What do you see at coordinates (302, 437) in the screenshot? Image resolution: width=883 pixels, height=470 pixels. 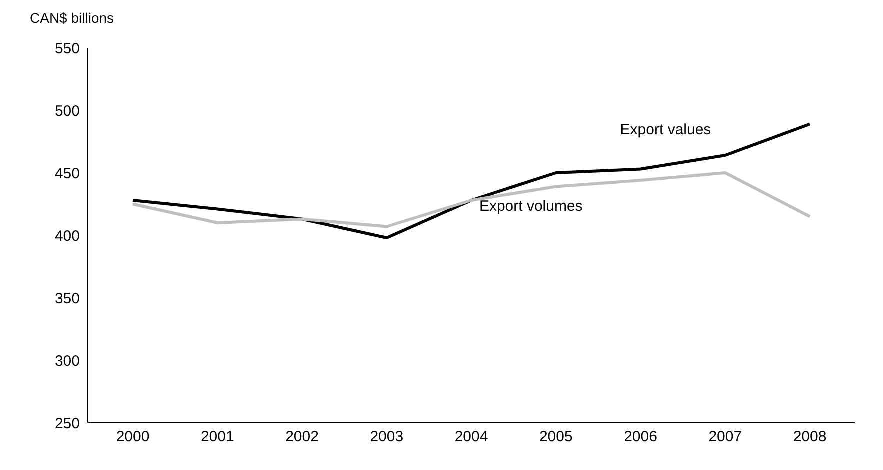 I see `x-tick-label: 2002` at bounding box center [302, 437].